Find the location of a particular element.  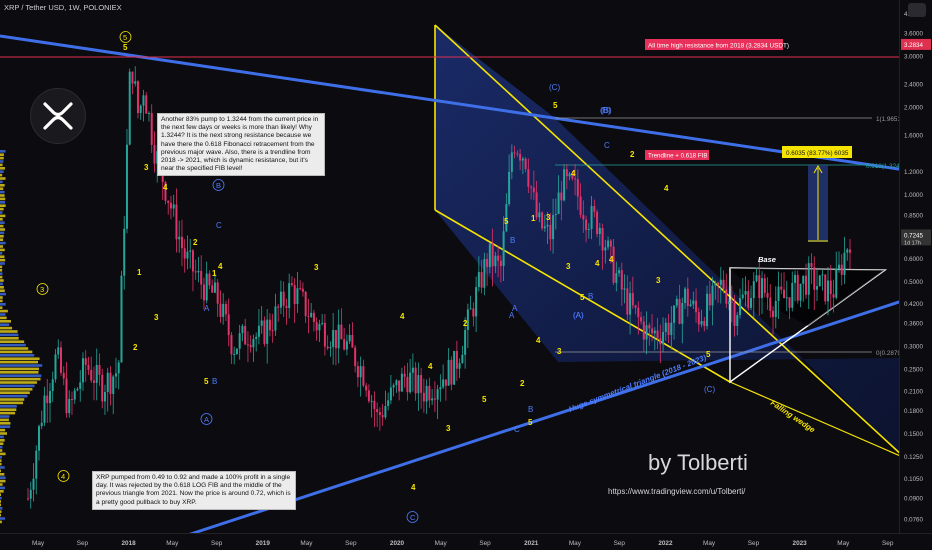

x-tick-label: 2021 is located at coordinates (531, 543).